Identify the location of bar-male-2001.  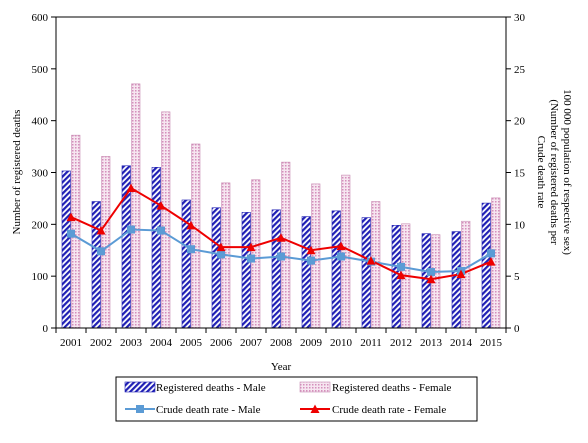
(66, 249).